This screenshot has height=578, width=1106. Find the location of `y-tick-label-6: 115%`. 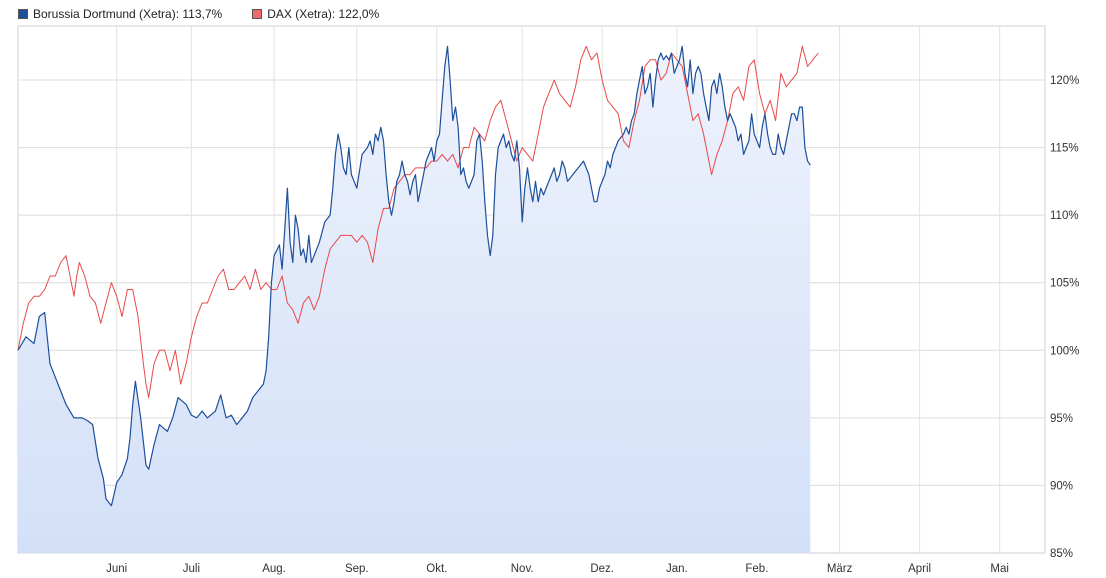

y-tick-label-6: 115% is located at coordinates (1064, 149).